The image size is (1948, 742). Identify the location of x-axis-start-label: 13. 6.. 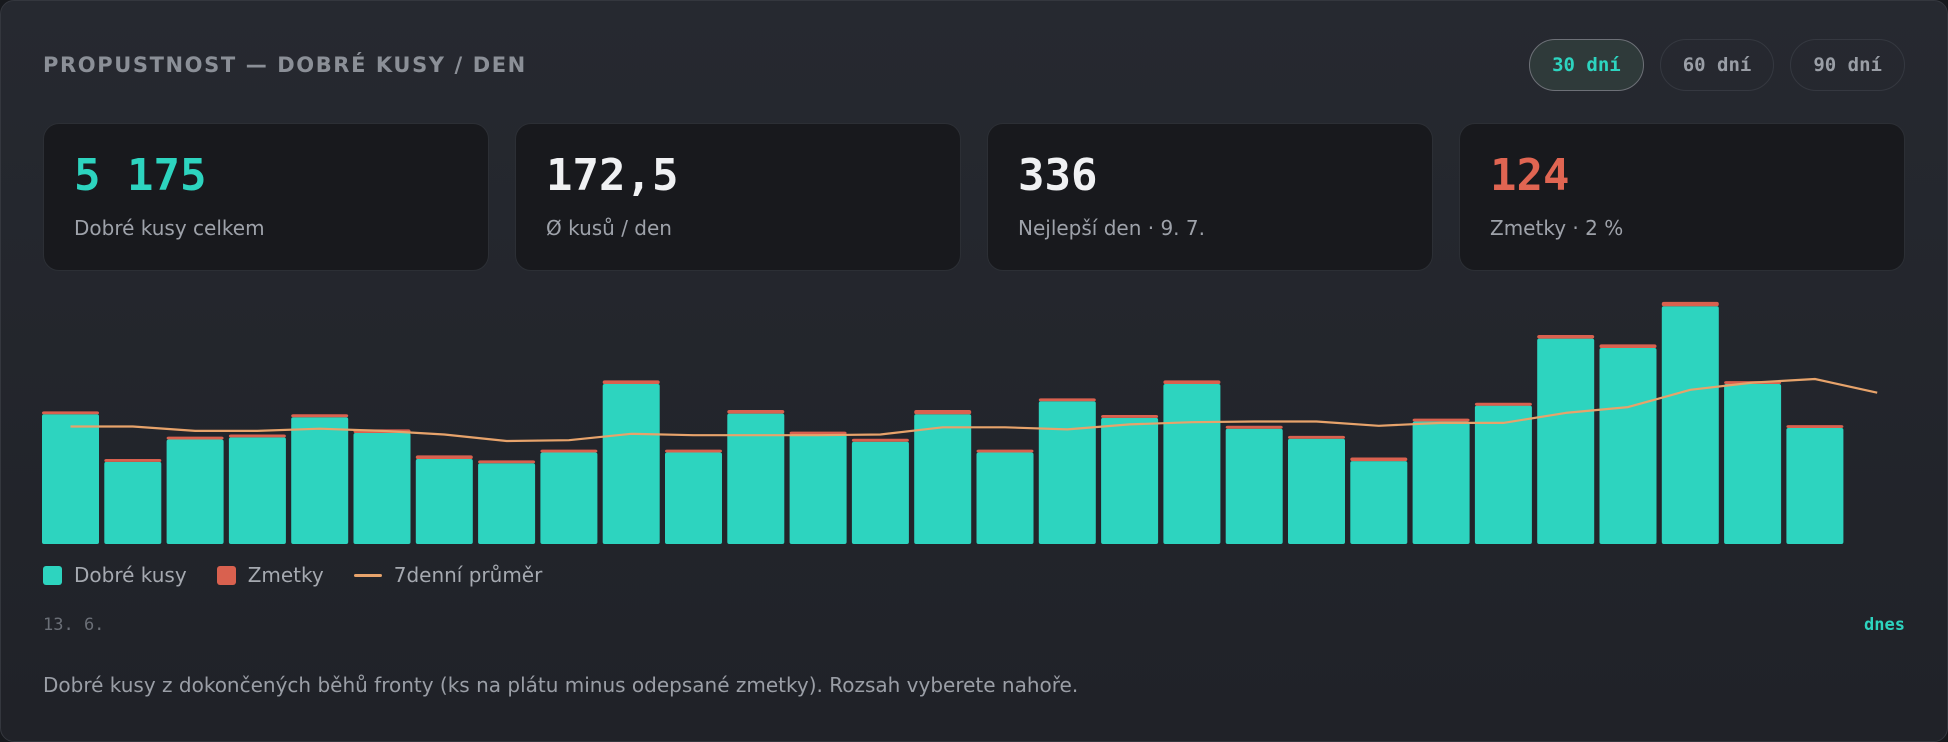
(74, 625).